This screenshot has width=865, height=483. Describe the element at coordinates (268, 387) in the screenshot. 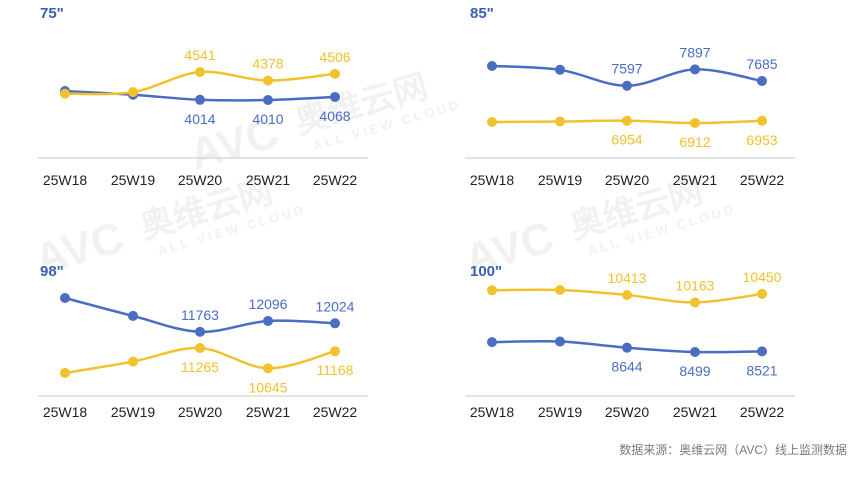

I see `data-label: 10645` at that location.